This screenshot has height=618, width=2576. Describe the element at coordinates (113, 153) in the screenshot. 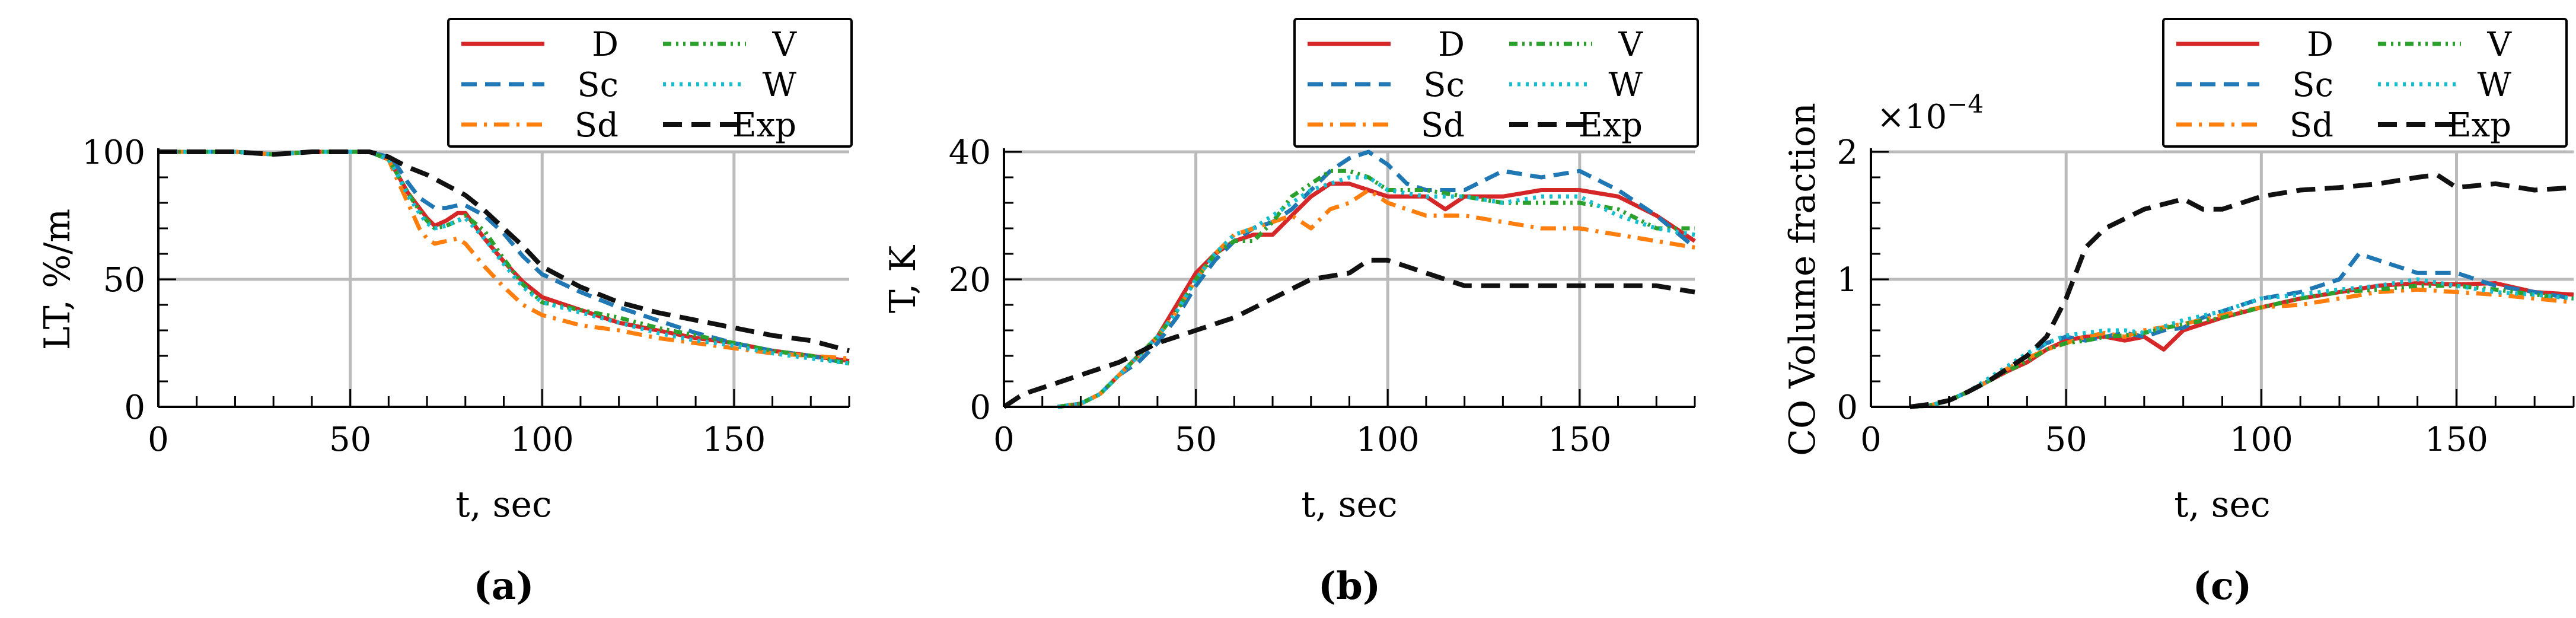

I see `y-tick-label: 100` at that location.